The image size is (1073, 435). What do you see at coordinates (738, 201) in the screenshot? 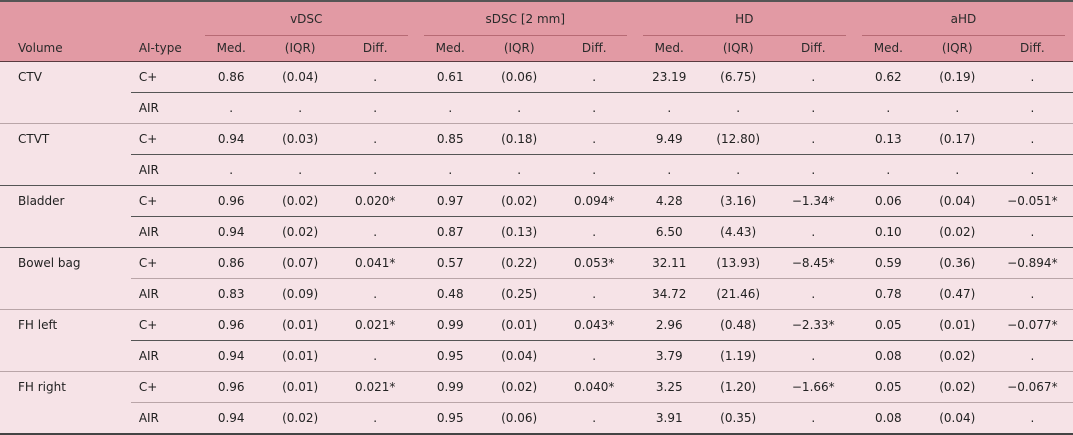
I see `cell-h-iqr: (3.16)` at bounding box center [738, 201].